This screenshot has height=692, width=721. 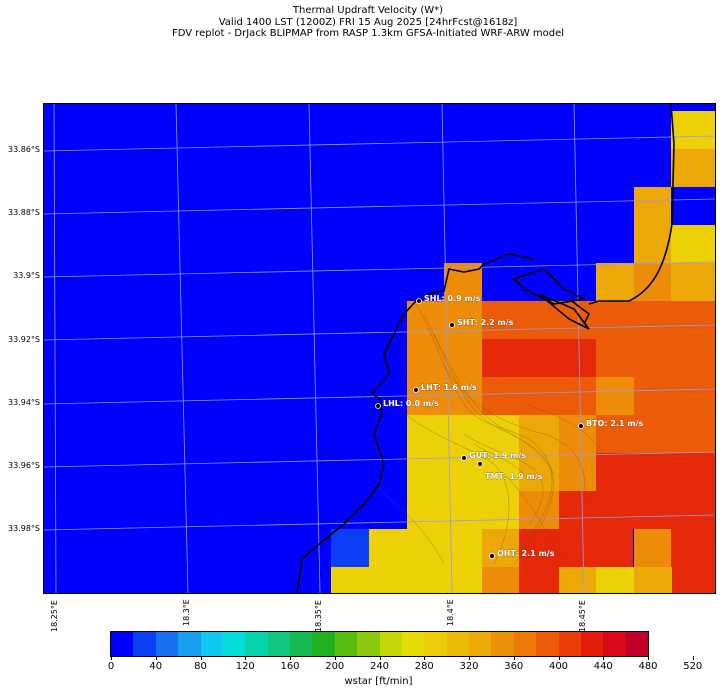 What do you see at coordinates (452, 298) in the screenshot?
I see `station-shl-label: SHL: 0.9 m/s` at bounding box center [452, 298].